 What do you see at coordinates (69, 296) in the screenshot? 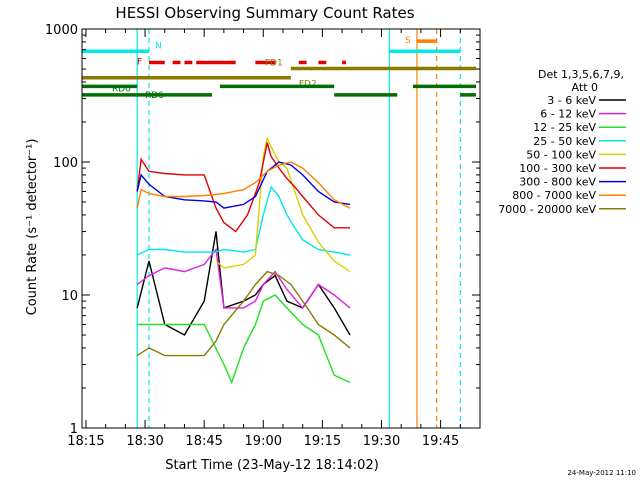
I see `y-tick-label: 10` at bounding box center [69, 296].